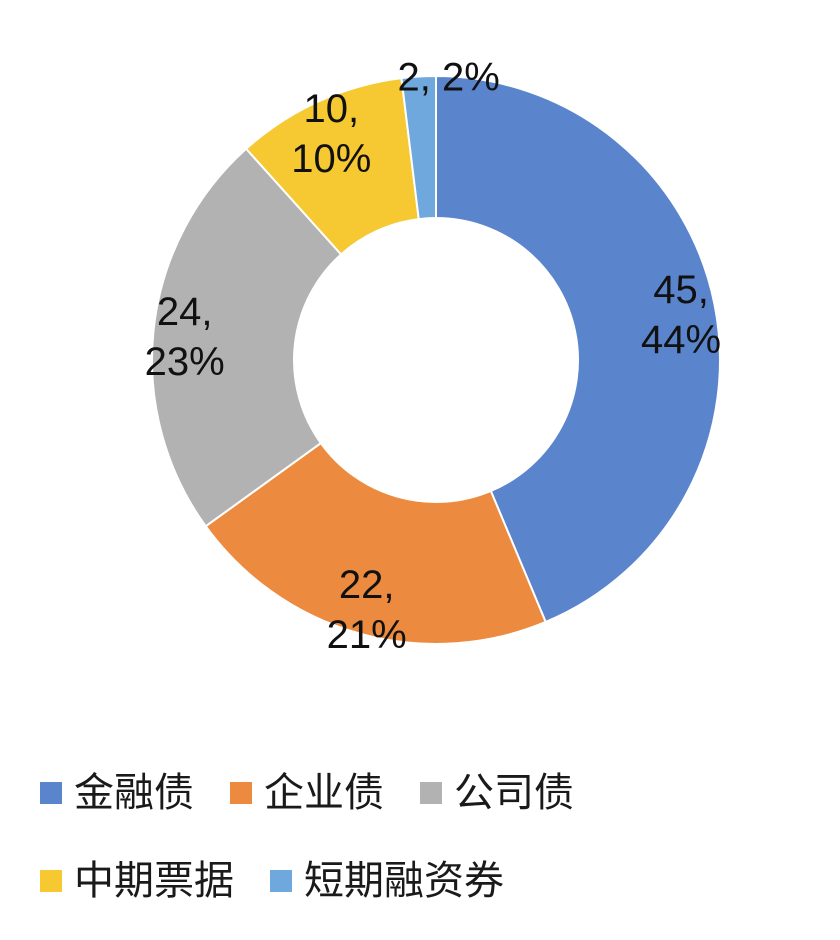 Image resolution: width=840 pixels, height=940 pixels. I want to click on slice-qiyezhai, so click(375, 543).